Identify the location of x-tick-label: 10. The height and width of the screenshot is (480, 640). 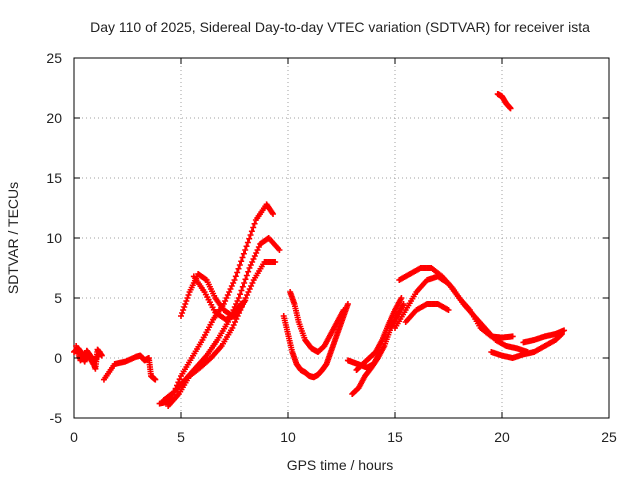
(288, 437).